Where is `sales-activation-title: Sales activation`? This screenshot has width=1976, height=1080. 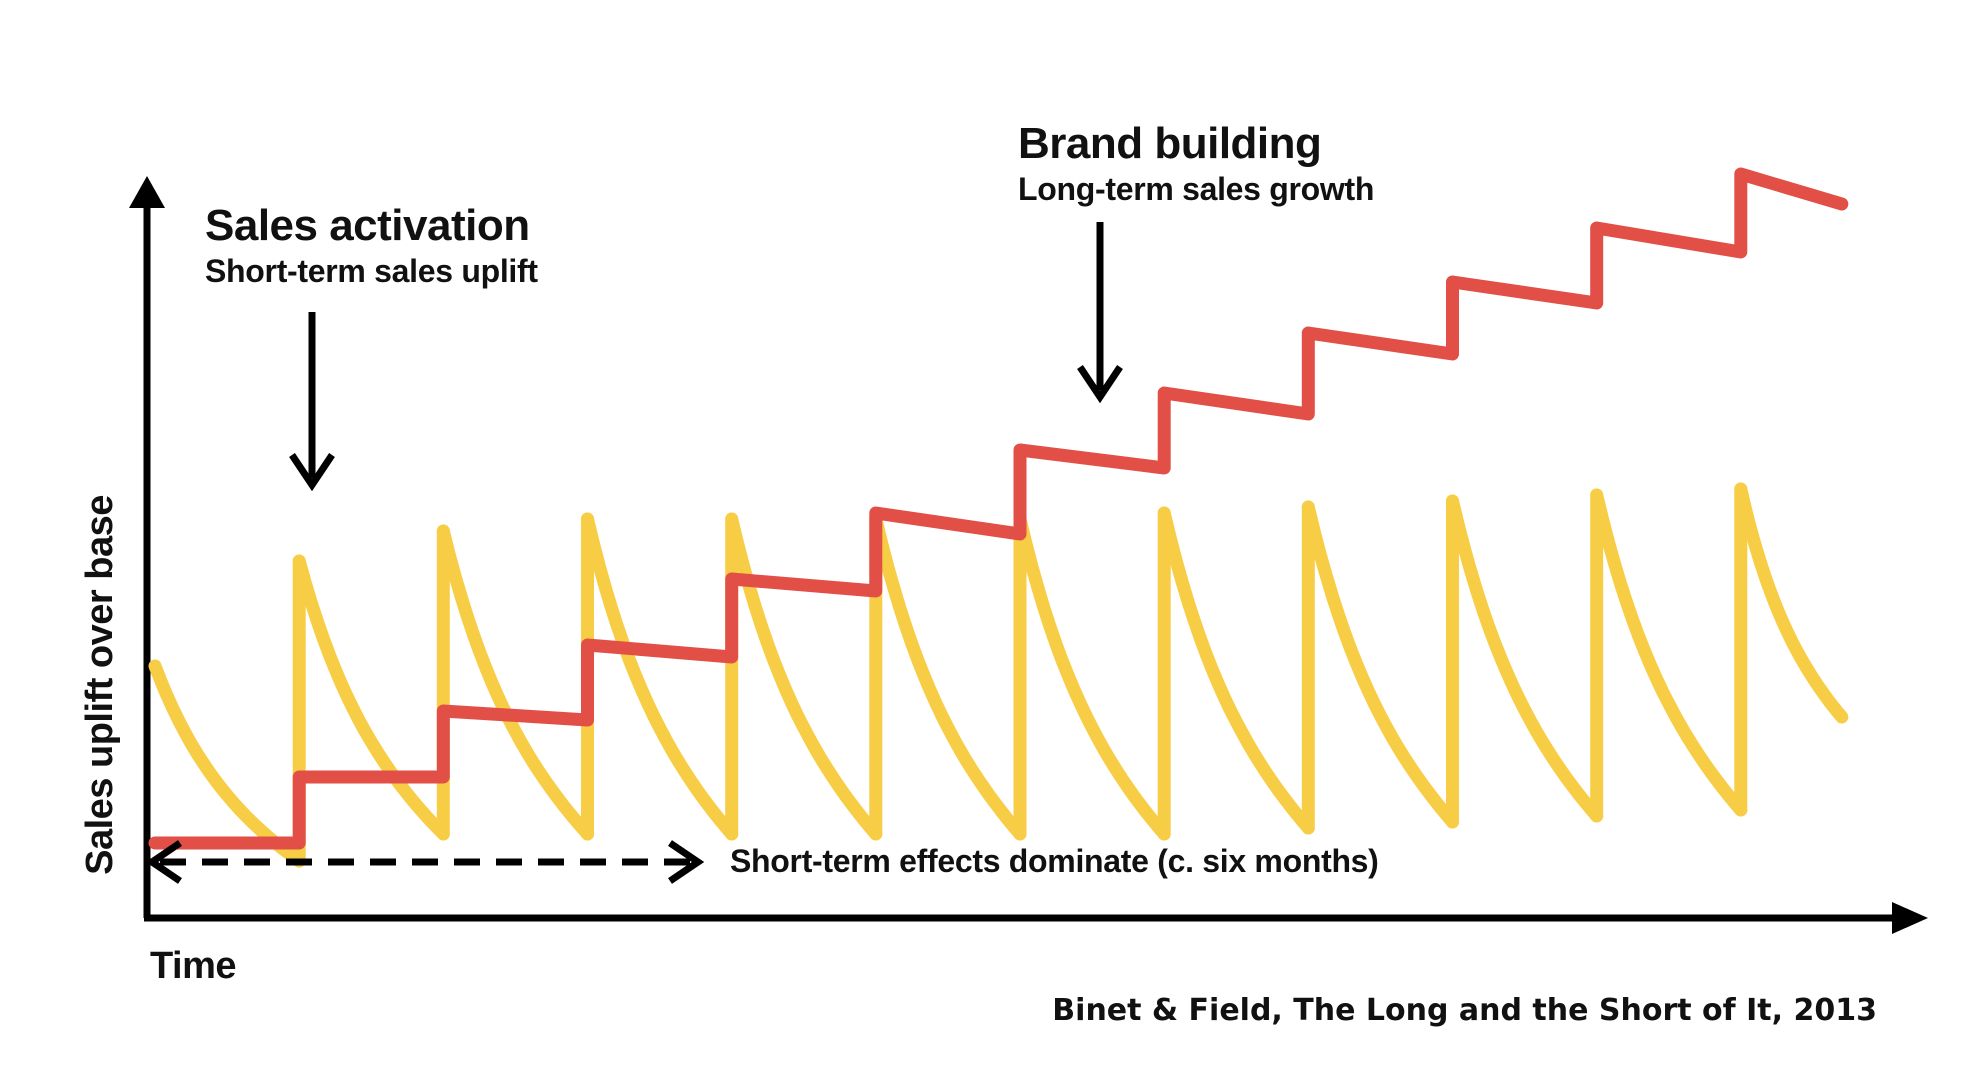
sales-activation-title: Sales activation is located at coordinates (367, 225).